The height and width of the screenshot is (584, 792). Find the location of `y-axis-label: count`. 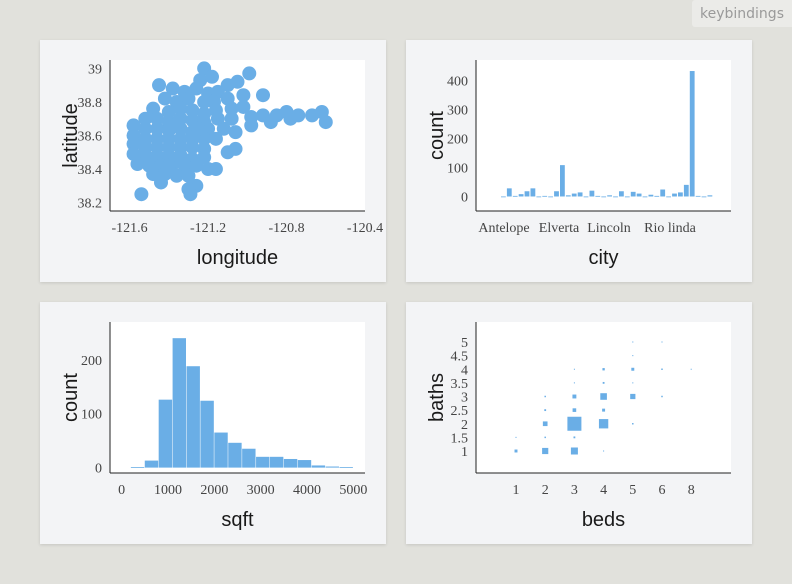

y-axis-label: count is located at coordinates (71, 397).